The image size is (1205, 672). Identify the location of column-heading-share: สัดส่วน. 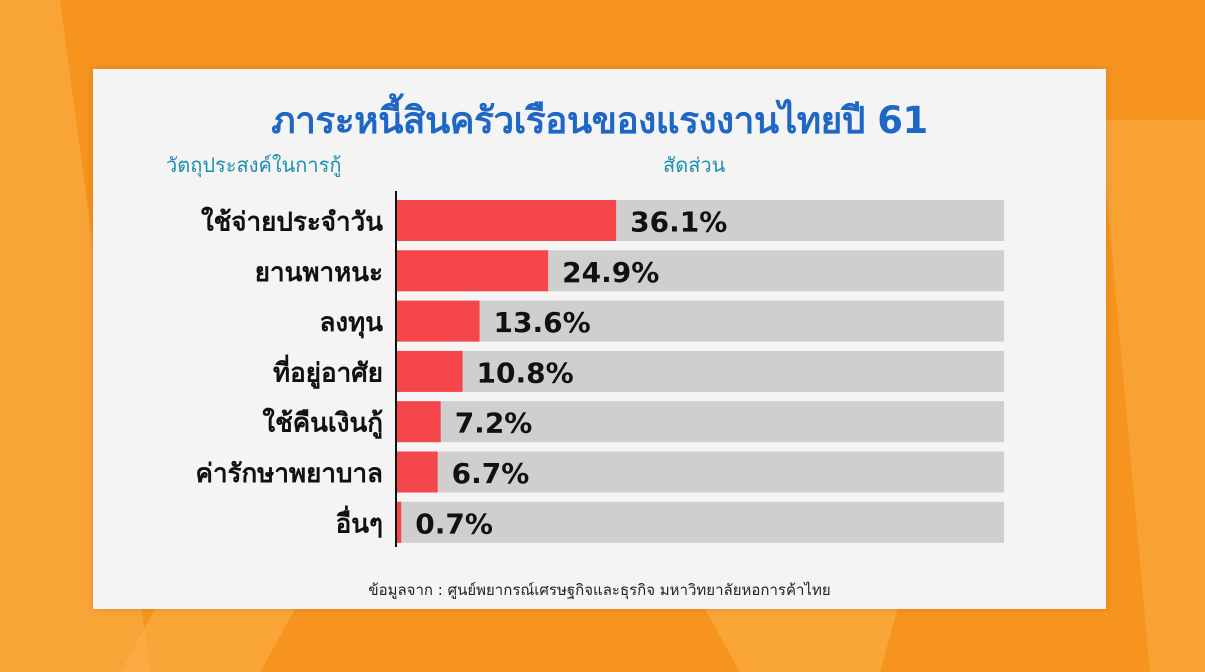
(694, 165).